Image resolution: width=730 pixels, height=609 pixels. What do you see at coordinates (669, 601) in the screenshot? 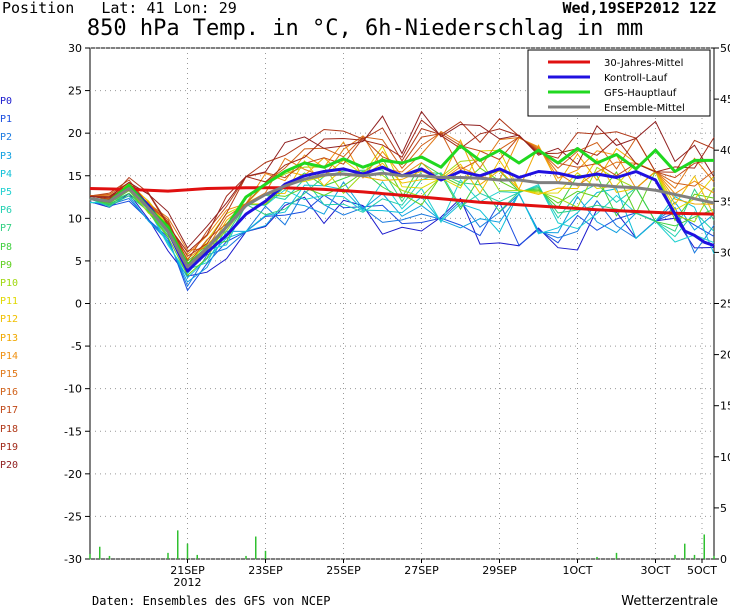
I see `brand-label: Wetterzentrale` at bounding box center [669, 601].